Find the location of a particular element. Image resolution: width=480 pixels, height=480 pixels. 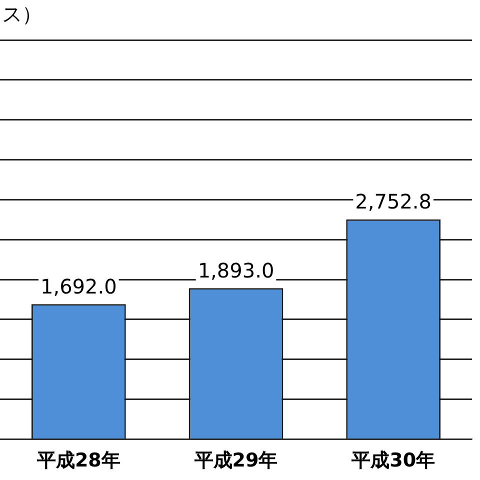

x-tick-label: 平成29年 is located at coordinates (235, 461).